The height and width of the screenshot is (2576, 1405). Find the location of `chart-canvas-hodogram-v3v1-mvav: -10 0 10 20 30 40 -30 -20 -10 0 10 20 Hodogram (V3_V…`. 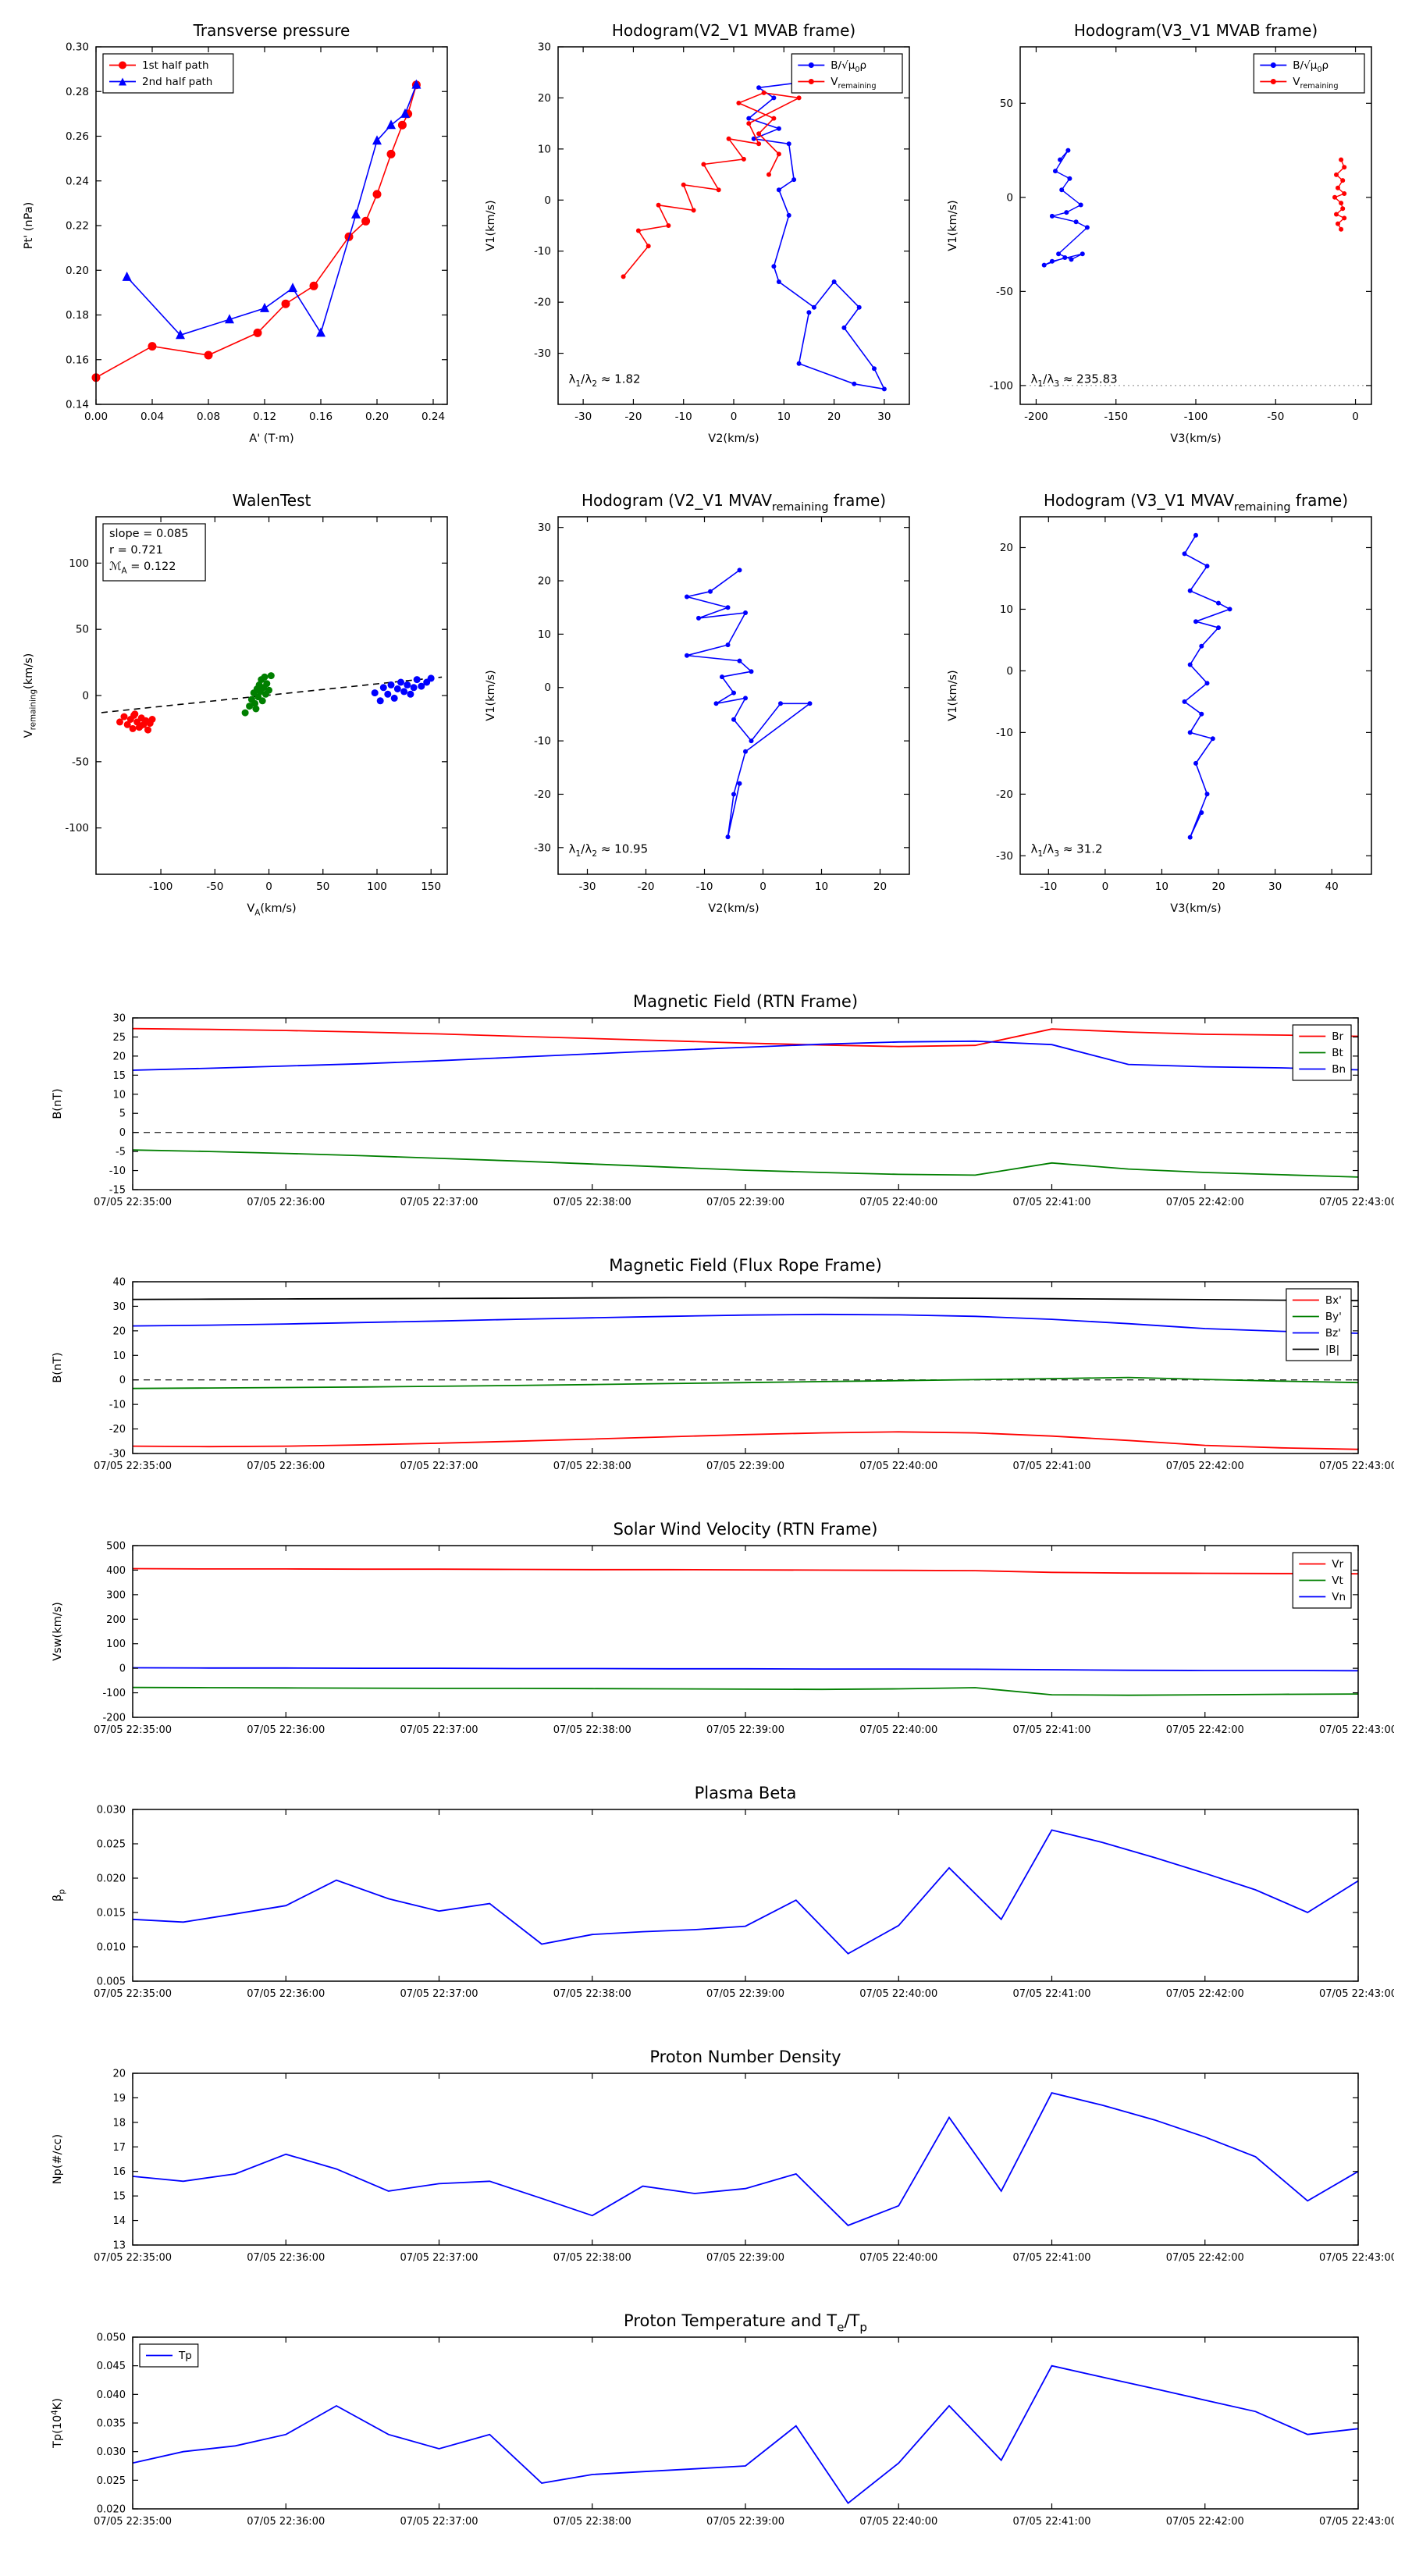

chart-canvas-hodogram-v3v1-mvav: -10 0 10 20 30 40 -30 -20 -10 0 10 20 Hodogram (V3_V… is located at coordinates (1159, 703).